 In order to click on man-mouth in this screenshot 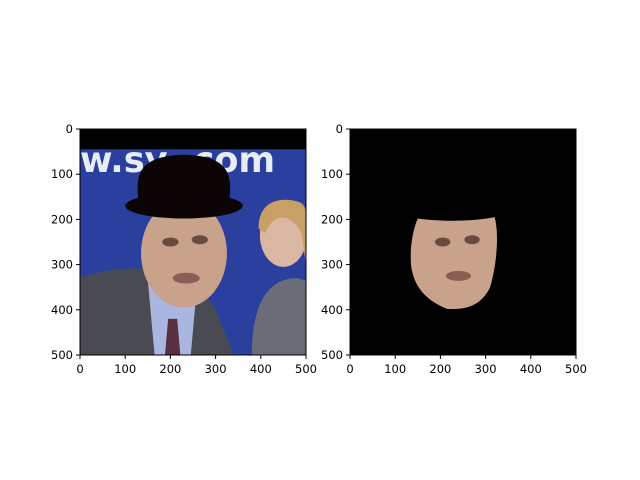, I will do `click(186, 278)`.